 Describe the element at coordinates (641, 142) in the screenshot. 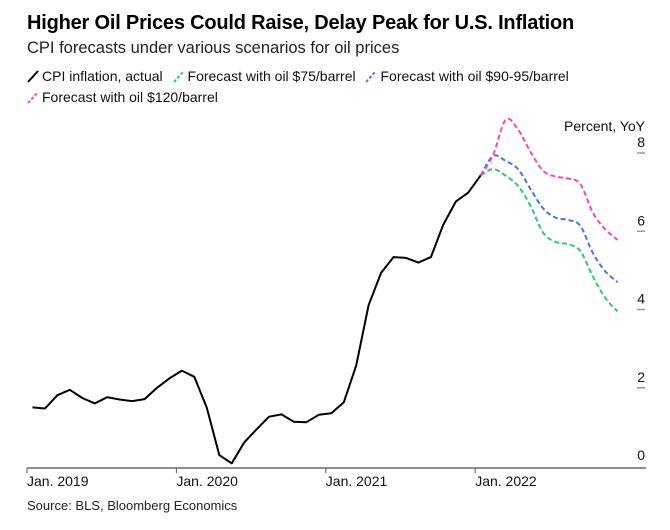

I see `y-tick-label: 8` at that location.